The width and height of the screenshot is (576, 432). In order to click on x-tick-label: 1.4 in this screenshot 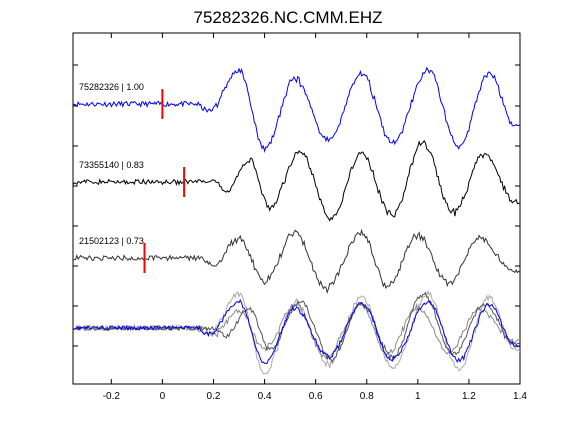, I will do `click(520, 396)`.